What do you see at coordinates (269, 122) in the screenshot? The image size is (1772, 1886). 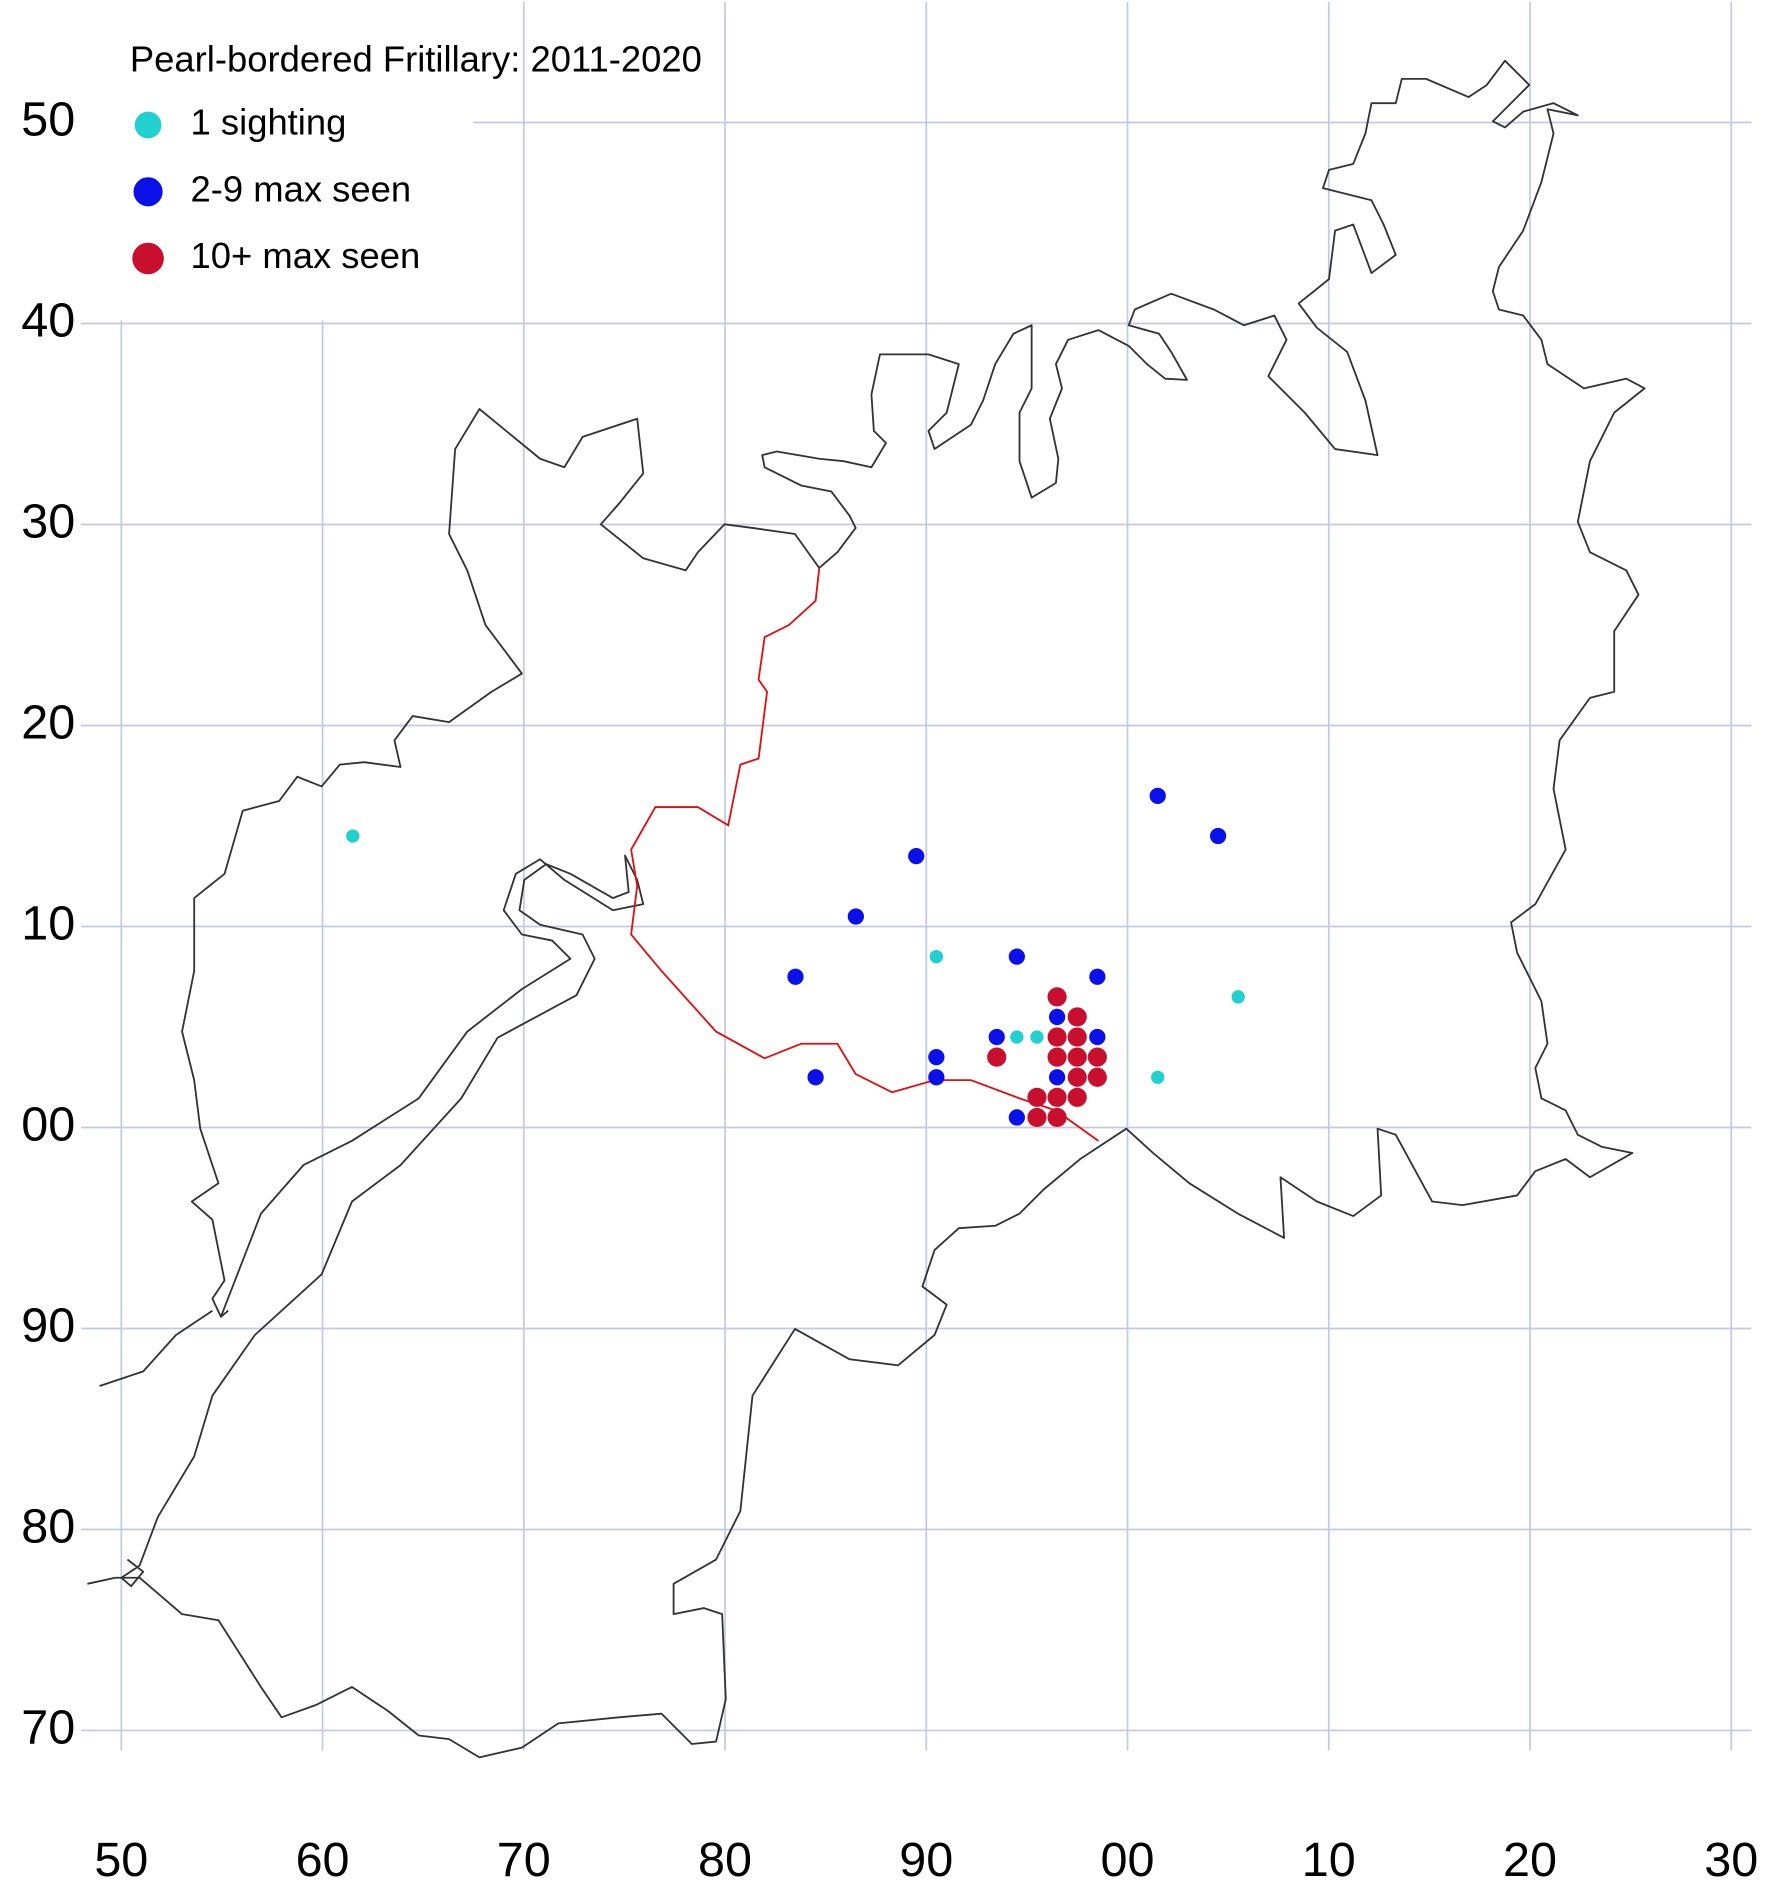 I see `legend-label: 1 sighting` at bounding box center [269, 122].